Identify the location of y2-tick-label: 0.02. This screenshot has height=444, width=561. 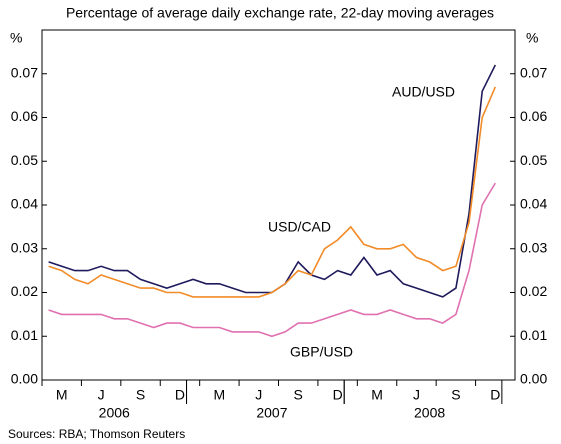
(533, 291).